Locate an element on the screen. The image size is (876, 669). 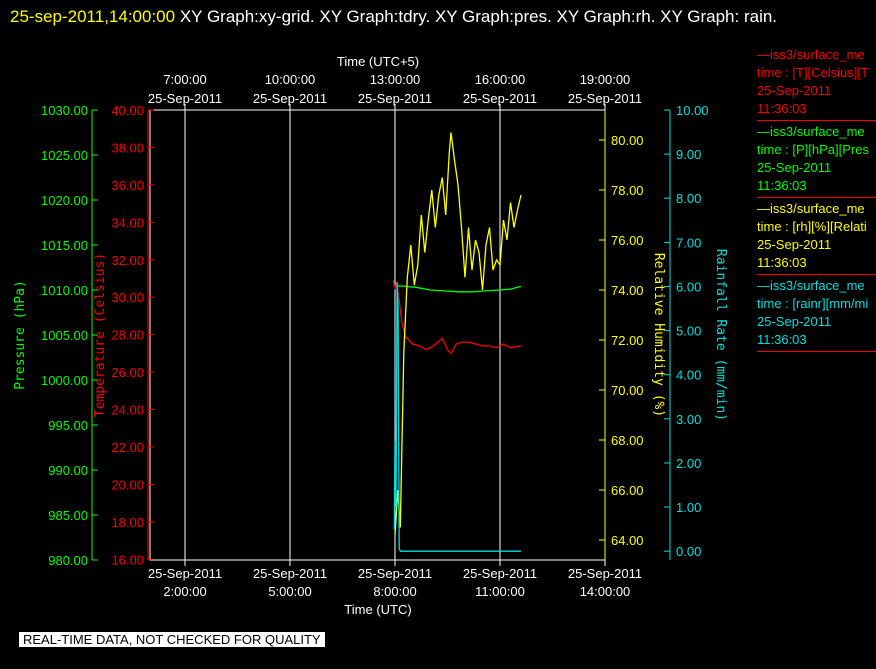
y-tick-label-temp: 24.00 is located at coordinates (127, 410).